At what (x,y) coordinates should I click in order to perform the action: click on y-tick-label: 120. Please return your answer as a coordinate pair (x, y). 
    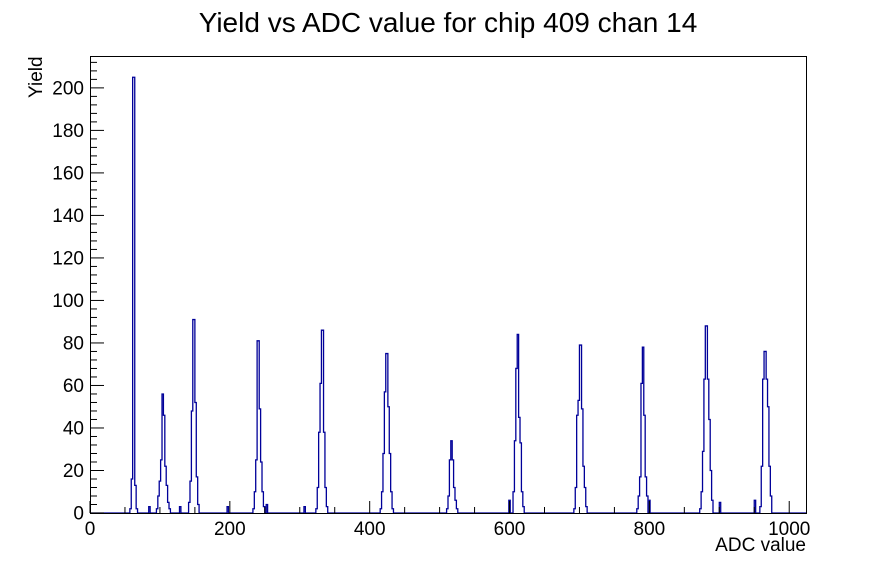
    Looking at the image, I should click on (68, 258).